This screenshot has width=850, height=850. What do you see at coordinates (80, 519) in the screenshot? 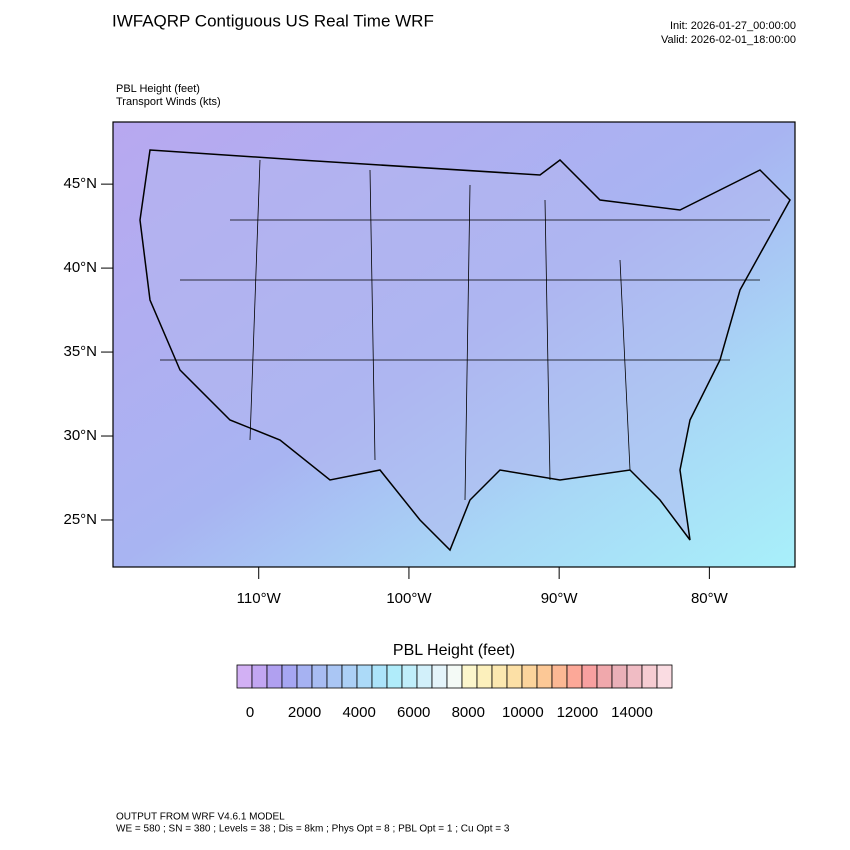
I see `y-tick-label: 25°N` at bounding box center [80, 519].